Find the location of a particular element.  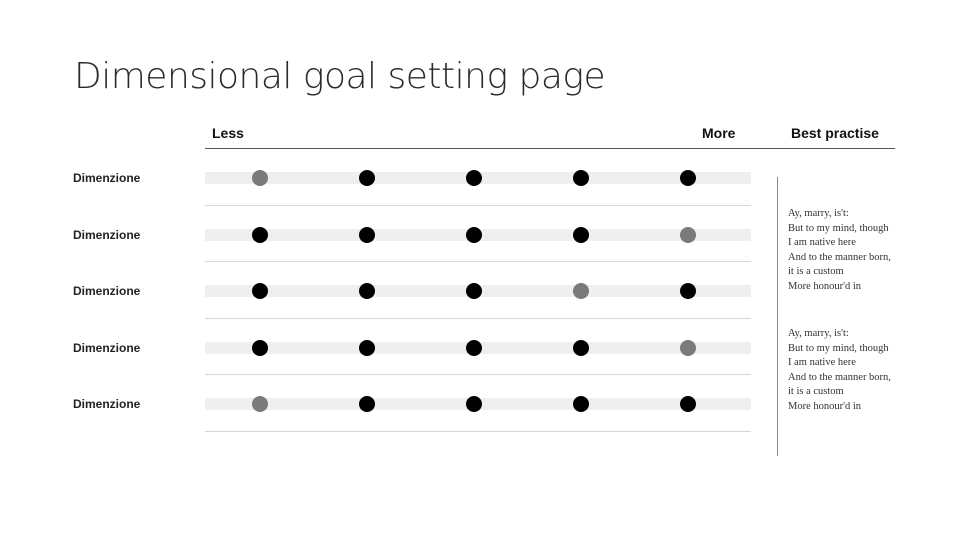

header-less-label: Less is located at coordinates (228, 133).